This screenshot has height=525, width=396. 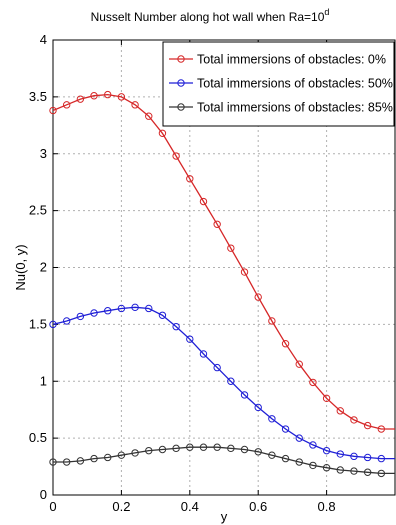 What do you see at coordinates (38, 210) in the screenshot?
I see `y-tick-label: 2.5` at bounding box center [38, 210].